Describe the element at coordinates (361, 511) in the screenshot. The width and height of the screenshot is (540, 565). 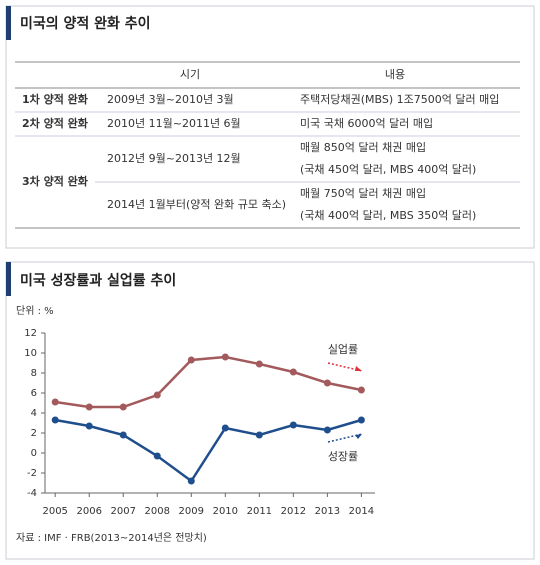
I see `x-tick-label: 2014` at that location.